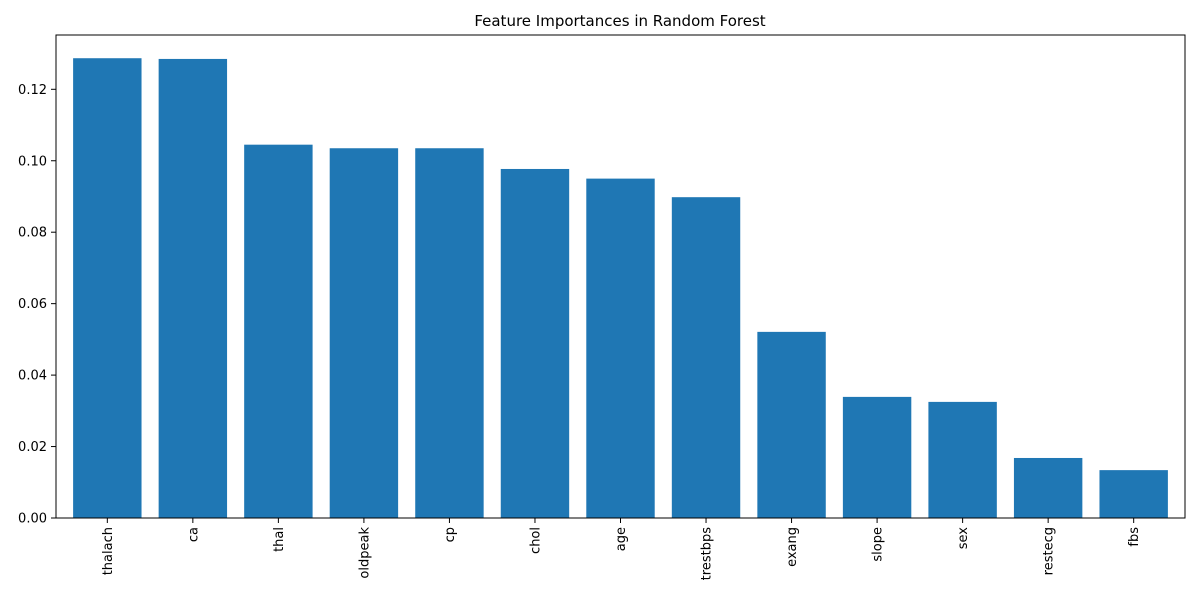 This screenshot has height=600, width=1200. What do you see at coordinates (193, 288) in the screenshot?
I see `bar-ca` at bounding box center [193, 288].